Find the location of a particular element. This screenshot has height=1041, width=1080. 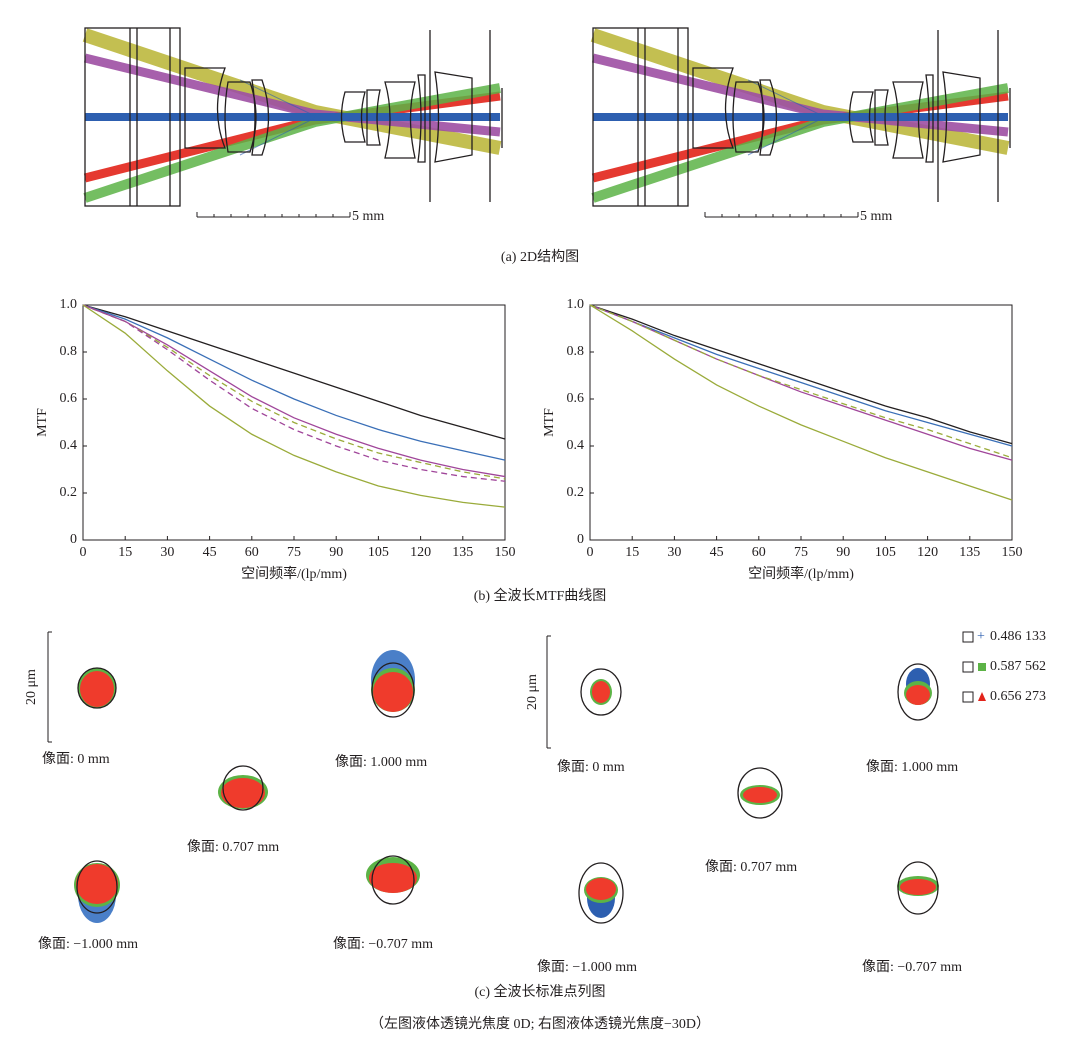

note: （左图液体透镜光焦度 0D; 右图液体透镜光焦度−30D） is located at coordinates (540, 1024).